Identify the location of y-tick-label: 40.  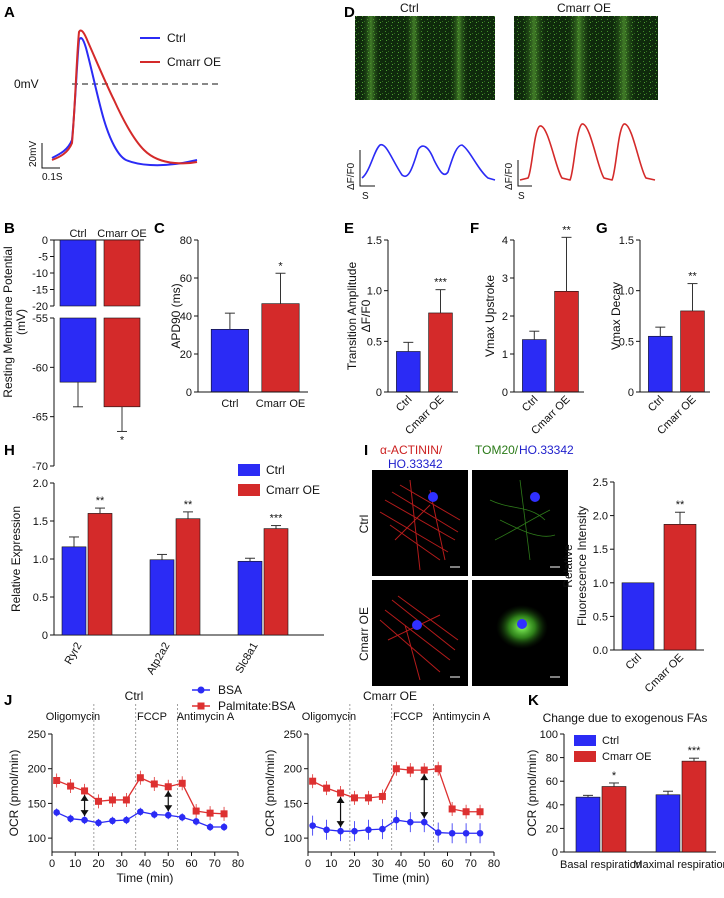
(186, 317).